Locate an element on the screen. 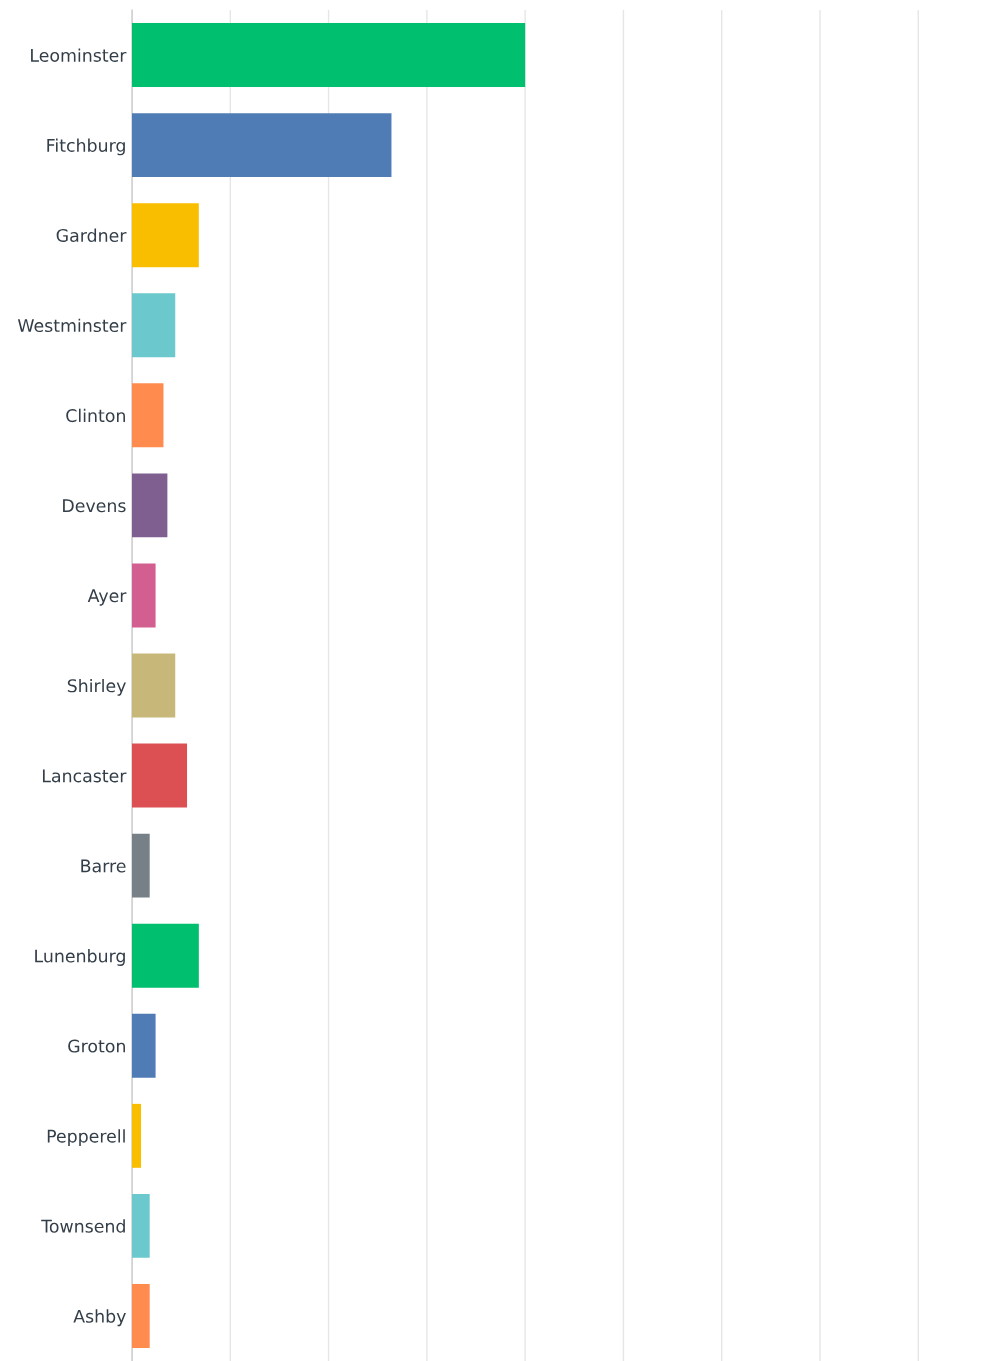  y-tick-label: Clinton is located at coordinates (95, 415).